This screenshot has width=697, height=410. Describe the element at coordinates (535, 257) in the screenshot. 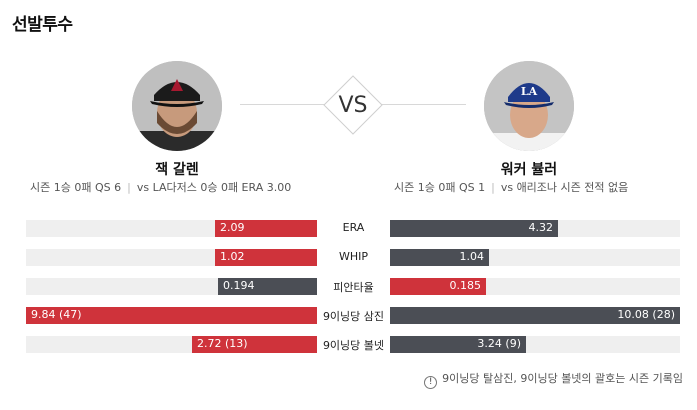

I see `right-bar-track: 1.04` at that location.